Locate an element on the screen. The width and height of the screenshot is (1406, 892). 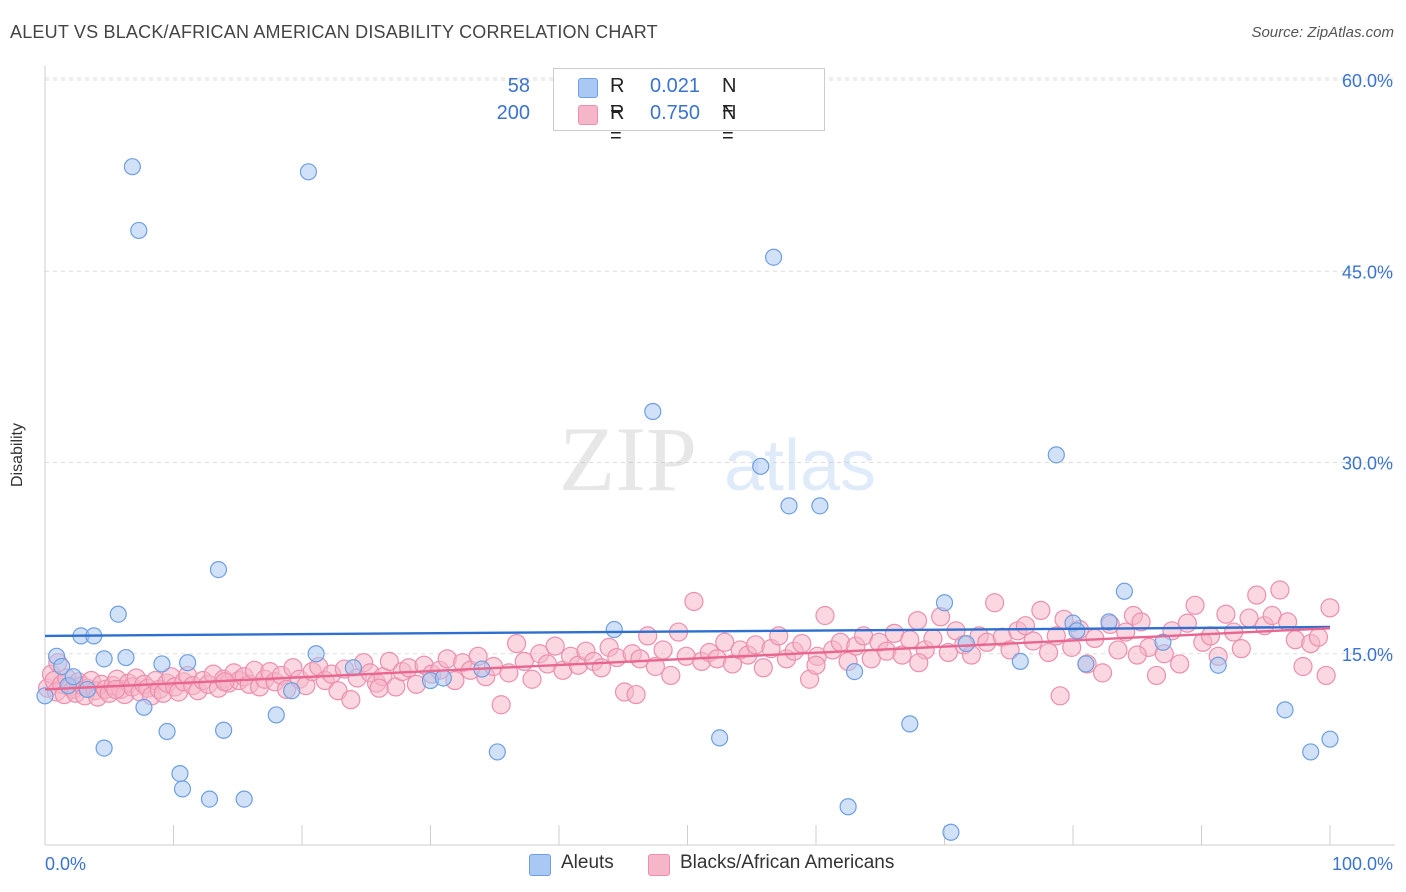
y-tick-label: 60.0% is located at coordinates (1367, 81).